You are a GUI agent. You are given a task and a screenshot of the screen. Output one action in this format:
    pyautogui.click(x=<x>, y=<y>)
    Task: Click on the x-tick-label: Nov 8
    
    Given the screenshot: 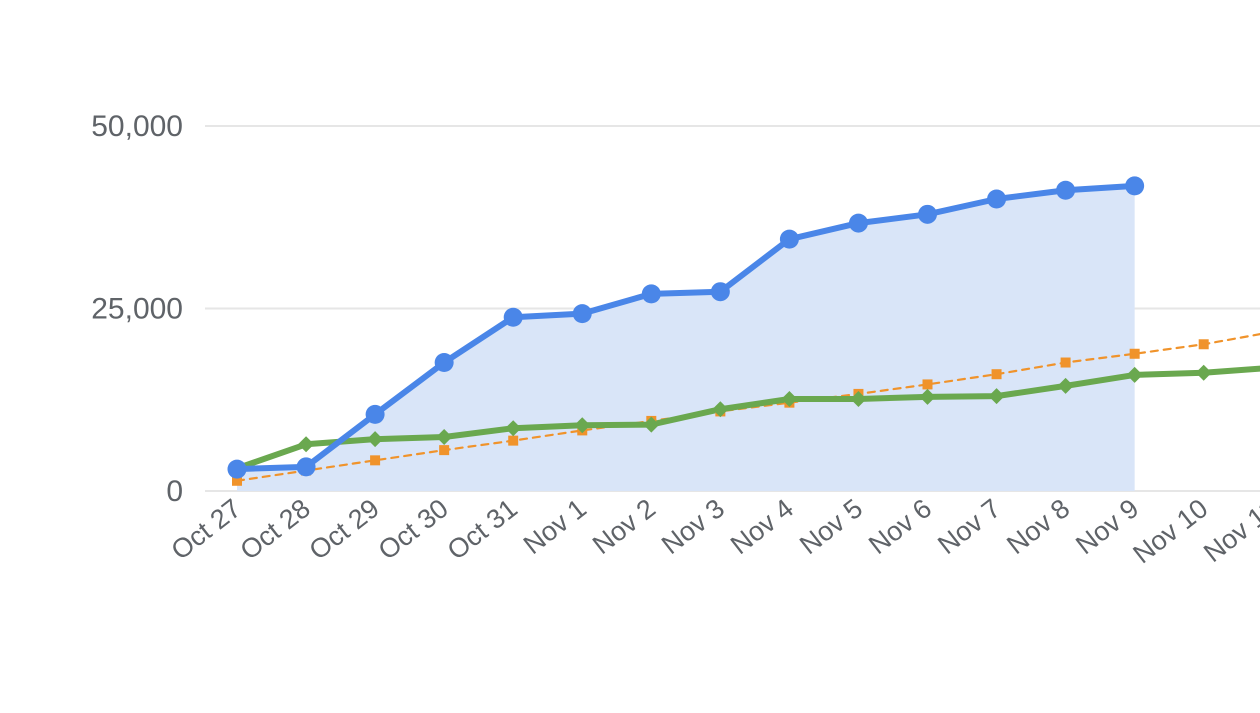 What is the action you would take?
    pyautogui.click(x=1038, y=526)
    